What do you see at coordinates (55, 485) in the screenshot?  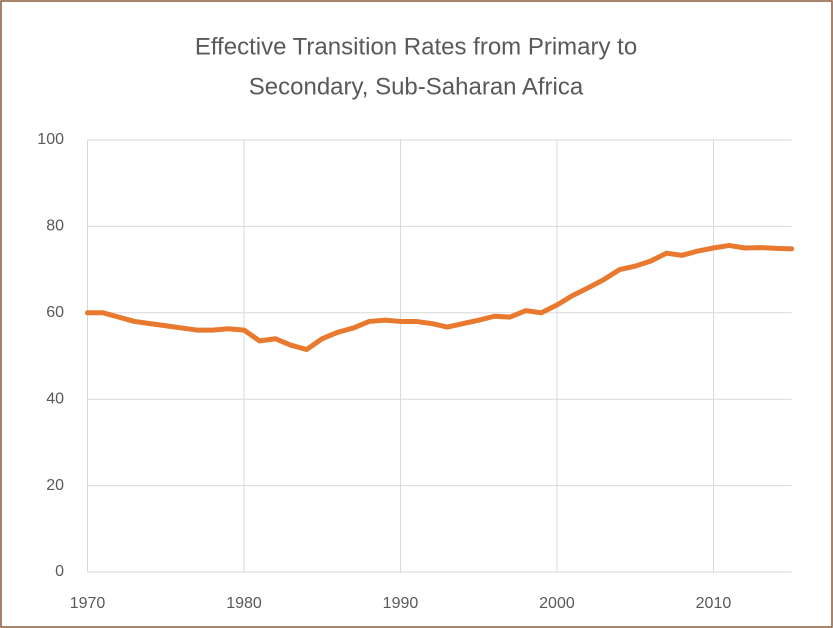 I see `y-tick-label: 20` at bounding box center [55, 485].